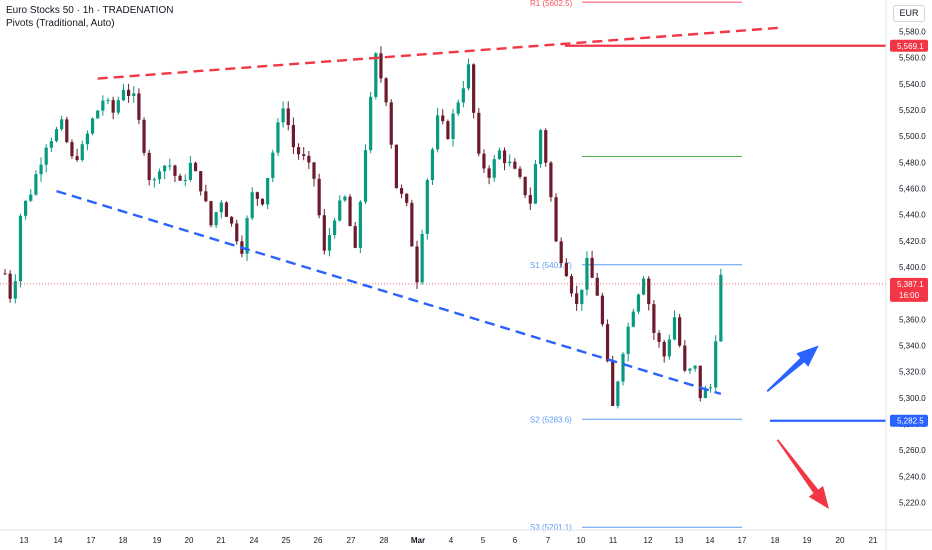 Image resolution: width=932 pixels, height=550 pixels. I want to click on arrow-up-icon, so click(792, 369).